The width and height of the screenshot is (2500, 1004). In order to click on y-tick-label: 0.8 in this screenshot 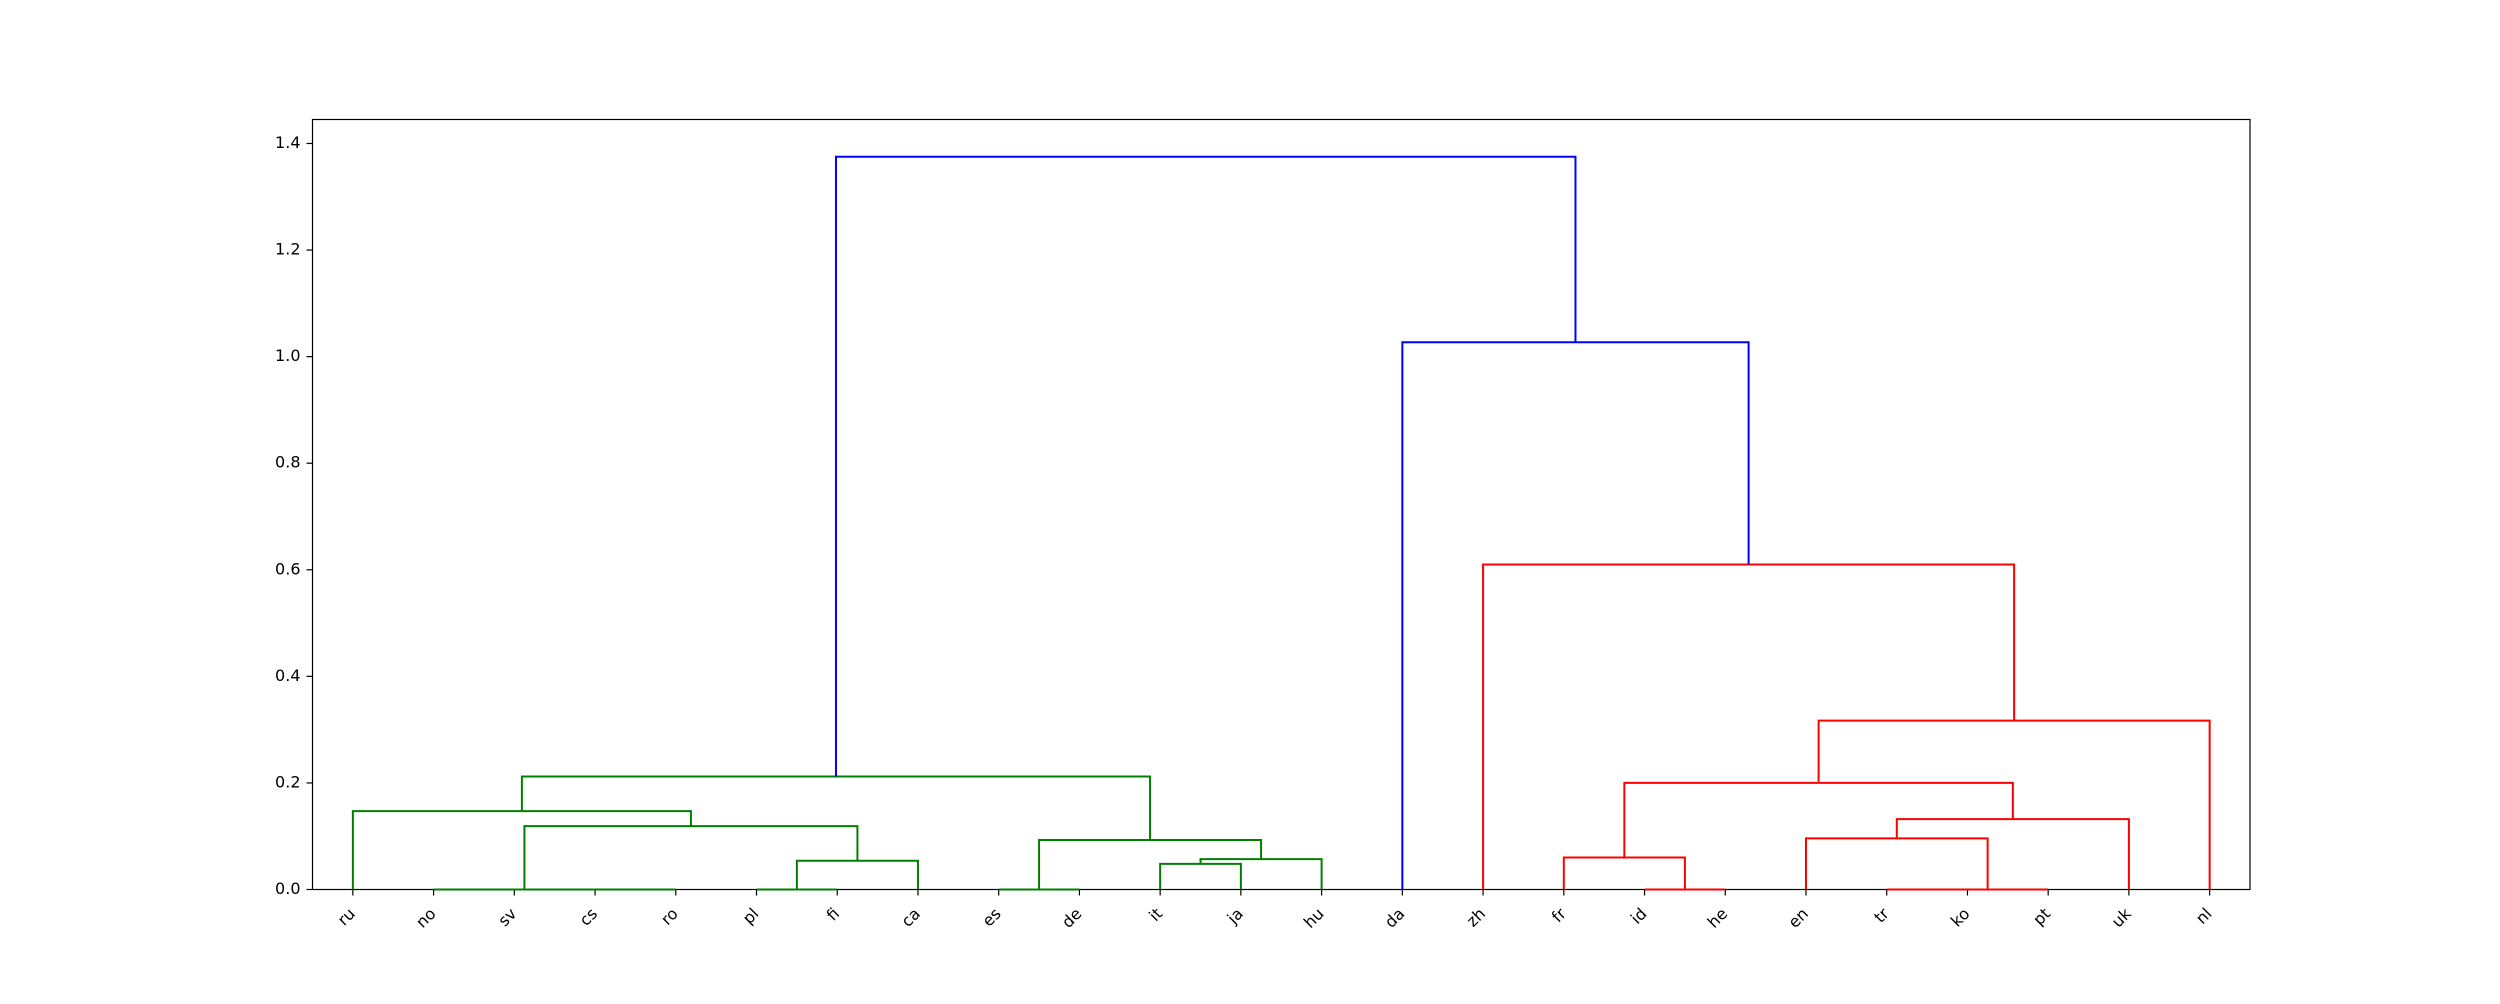, I will do `click(287, 462)`.